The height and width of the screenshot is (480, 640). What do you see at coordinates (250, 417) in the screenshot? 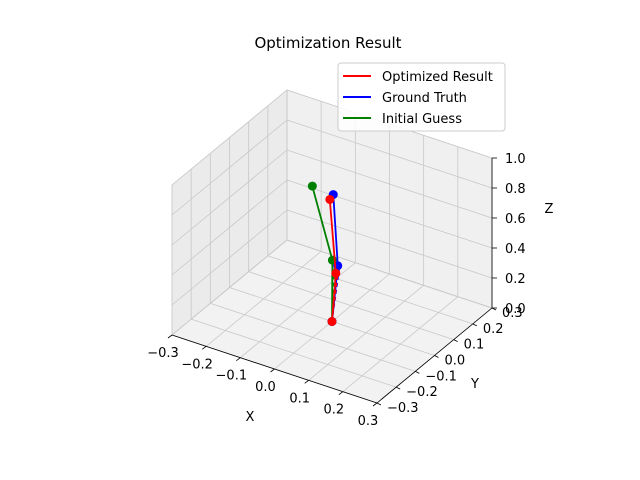
I see `x-axis-label: X` at bounding box center [250, 417].